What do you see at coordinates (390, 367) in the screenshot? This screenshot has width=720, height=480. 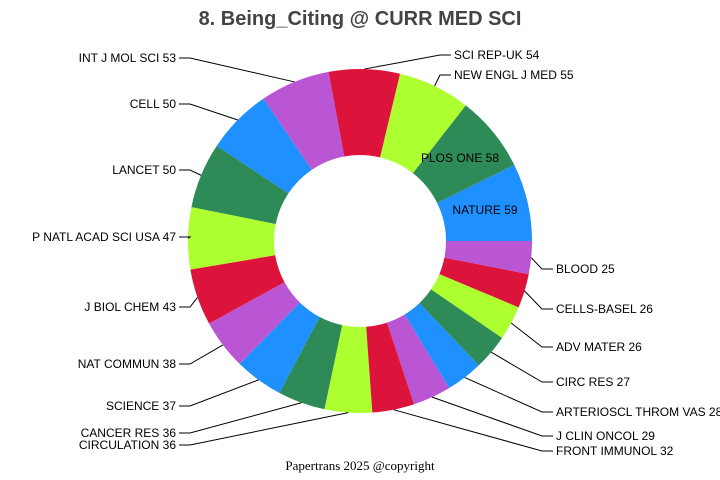 I see `slice-front-immunol` at bounding box center [390, 367].